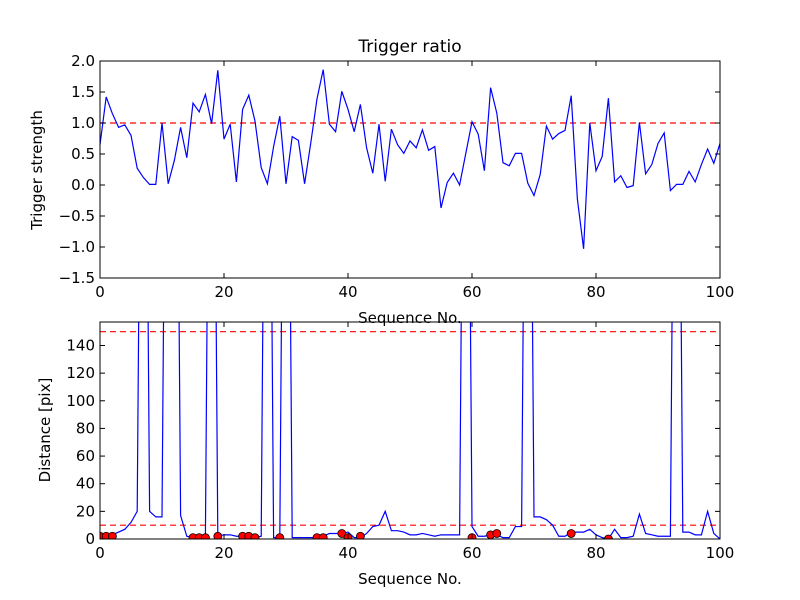 This screenshot has height=600, width=800. I want to click on top-chart-title: Trigger ratio, so click(409, 47).